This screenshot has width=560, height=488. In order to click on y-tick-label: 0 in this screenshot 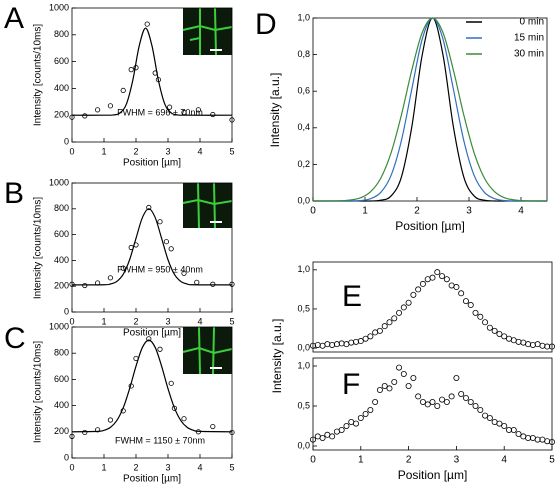, I will do `click(66, 311)`.